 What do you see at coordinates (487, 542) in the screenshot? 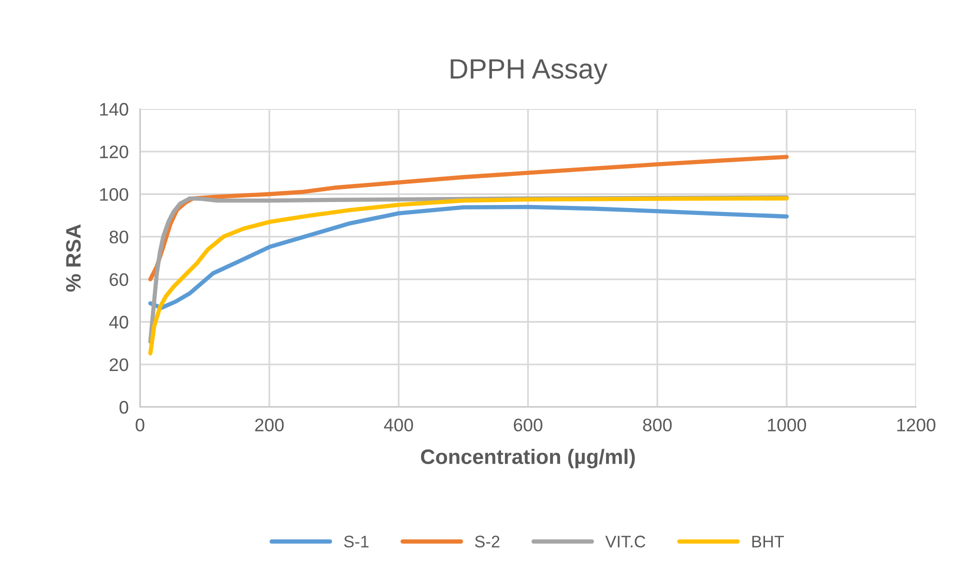
I see `legend-label: S-2` at bounding box center [487, 542].